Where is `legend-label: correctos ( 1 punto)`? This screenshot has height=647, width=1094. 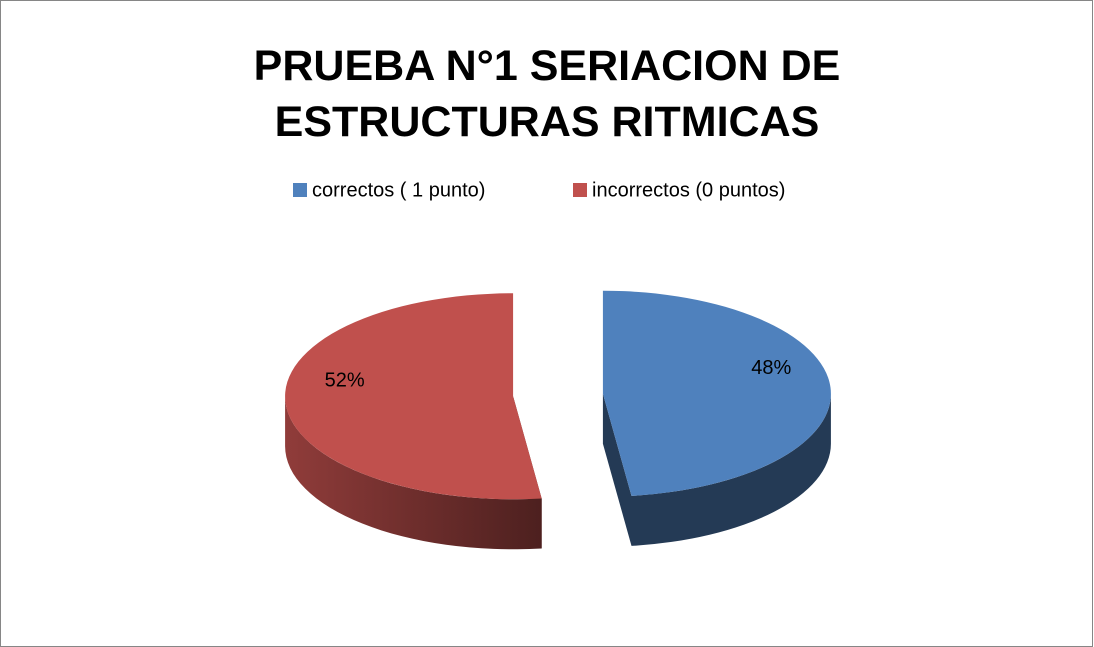 legend-label: correctos ( 1 punto) is located at coordinates (398, 190).